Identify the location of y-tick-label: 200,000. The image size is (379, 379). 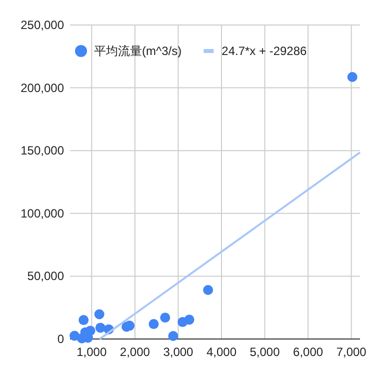
(42, 87).